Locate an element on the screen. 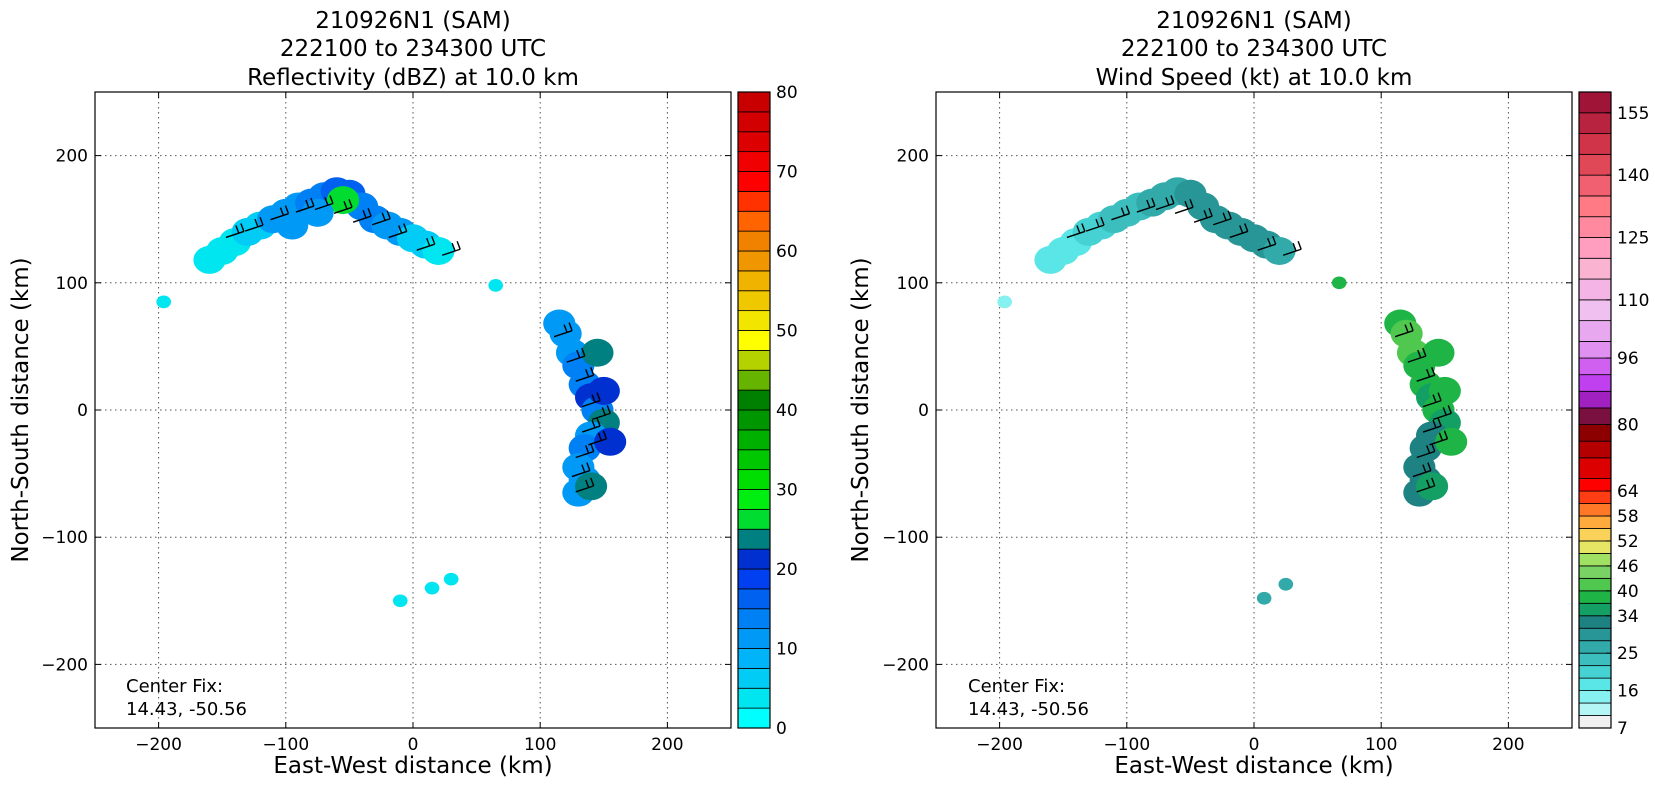 This screenshot has width=1655, height=791. field-eastern-band is located at coordinates (585, 408).